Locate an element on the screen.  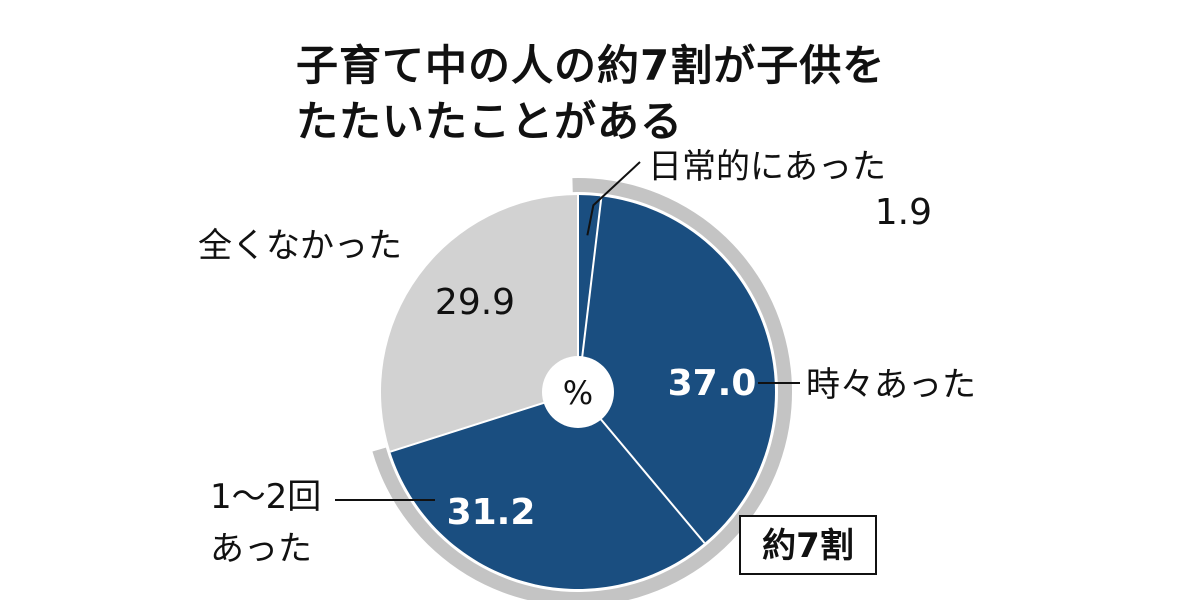
center-label: % is located at coordinates (578, 393).